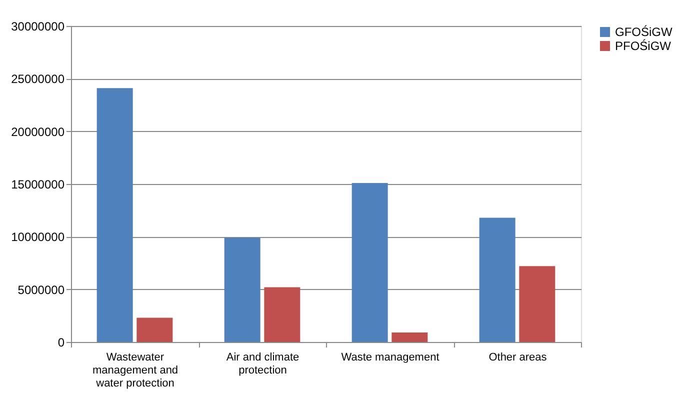  Describe the element at coordinates (61, 343) in the screenshot. I see `y-tick-label: 0` at that location.